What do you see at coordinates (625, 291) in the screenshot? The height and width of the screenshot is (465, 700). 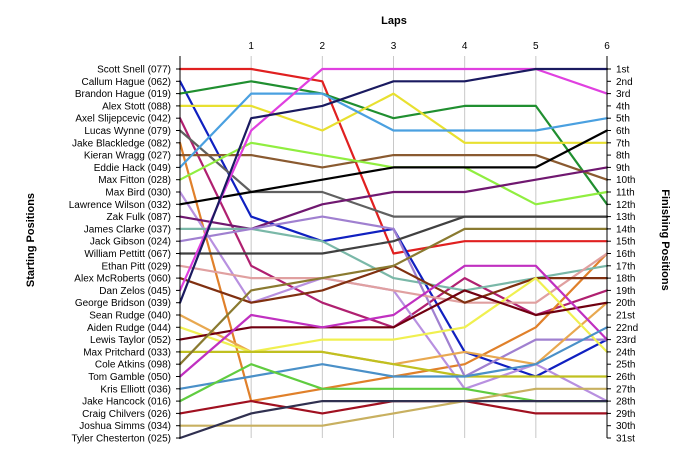 I see `finish-position-label: 19th` at bounding box center [625, 291].